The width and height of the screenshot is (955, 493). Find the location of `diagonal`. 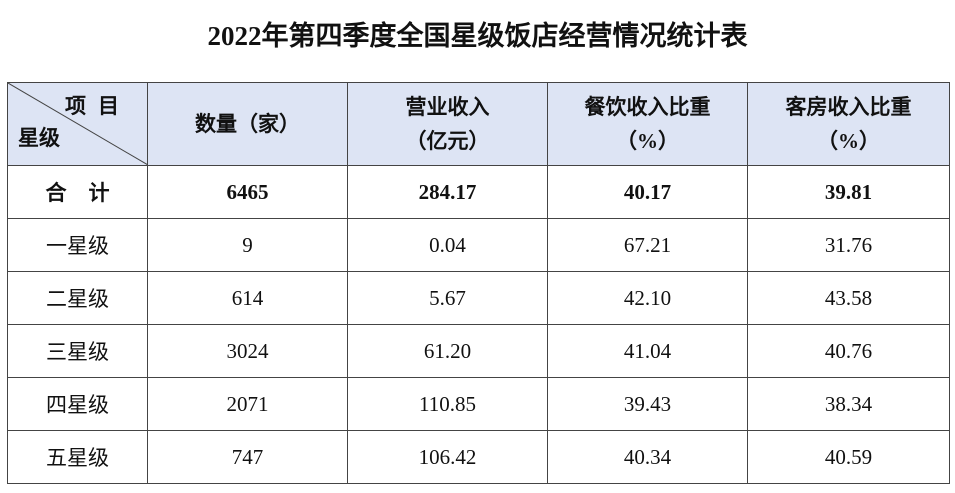

diagonal is located at coordinates (78, 124).